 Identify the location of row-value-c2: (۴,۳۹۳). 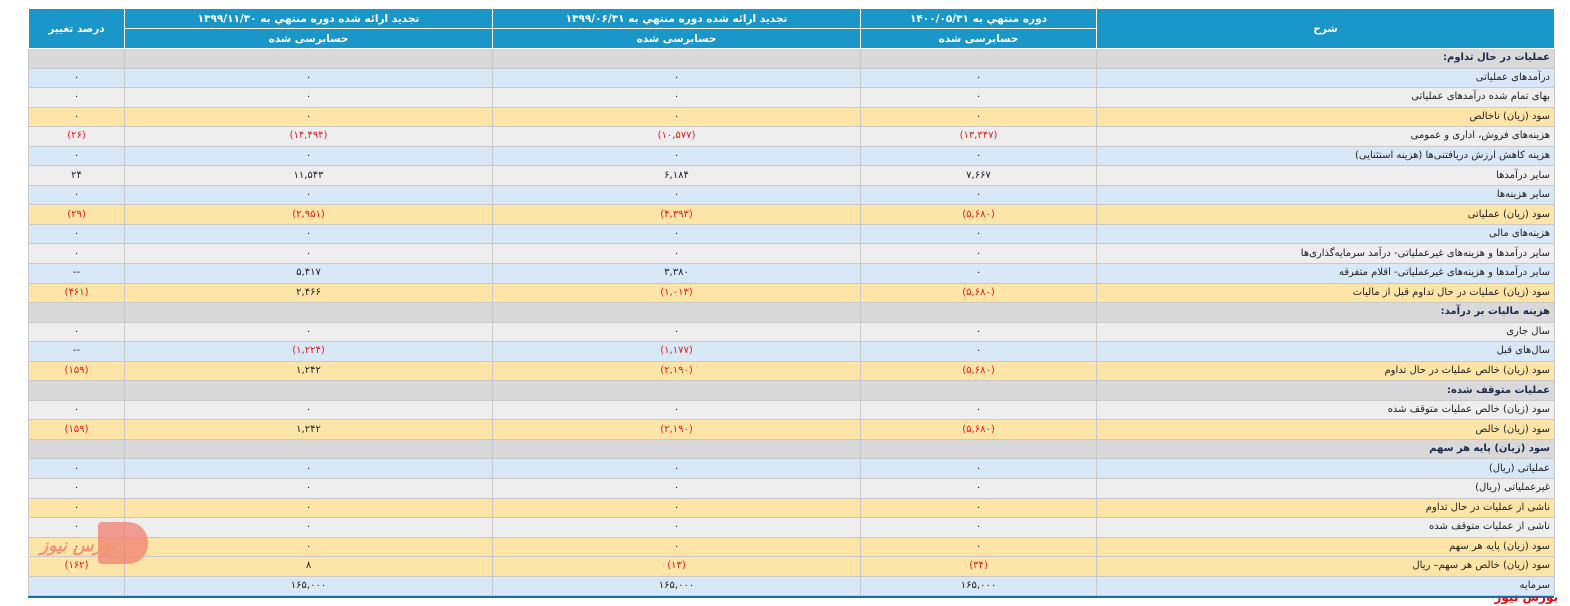
(676, 214).